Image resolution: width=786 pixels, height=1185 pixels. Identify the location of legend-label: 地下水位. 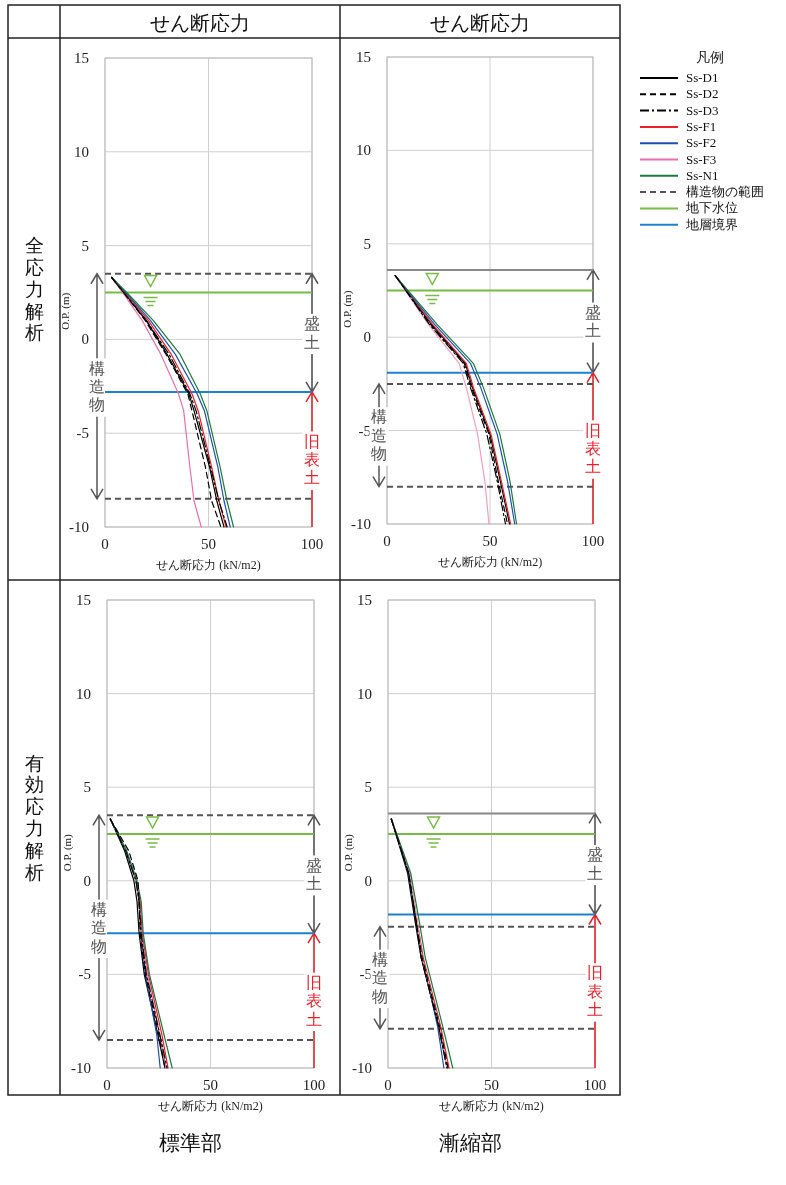
(711, 208).